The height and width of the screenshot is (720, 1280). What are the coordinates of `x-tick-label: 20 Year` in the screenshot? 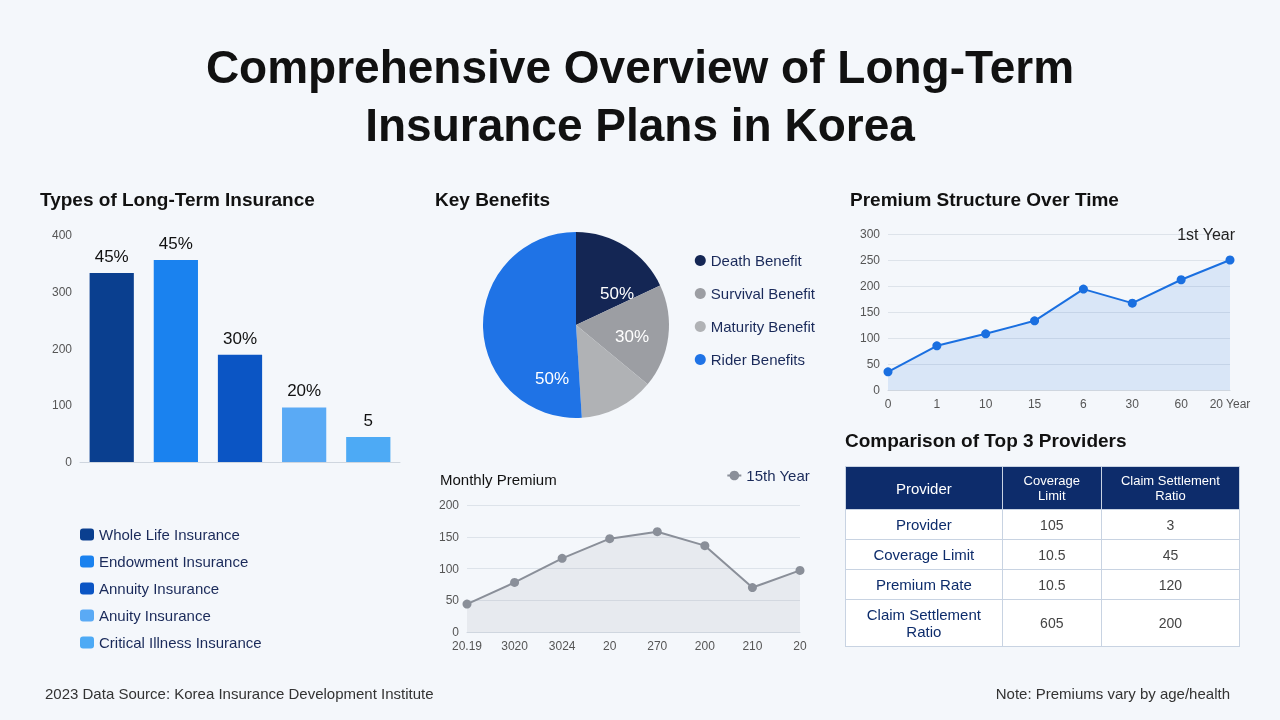 It's located at (1230, 404).